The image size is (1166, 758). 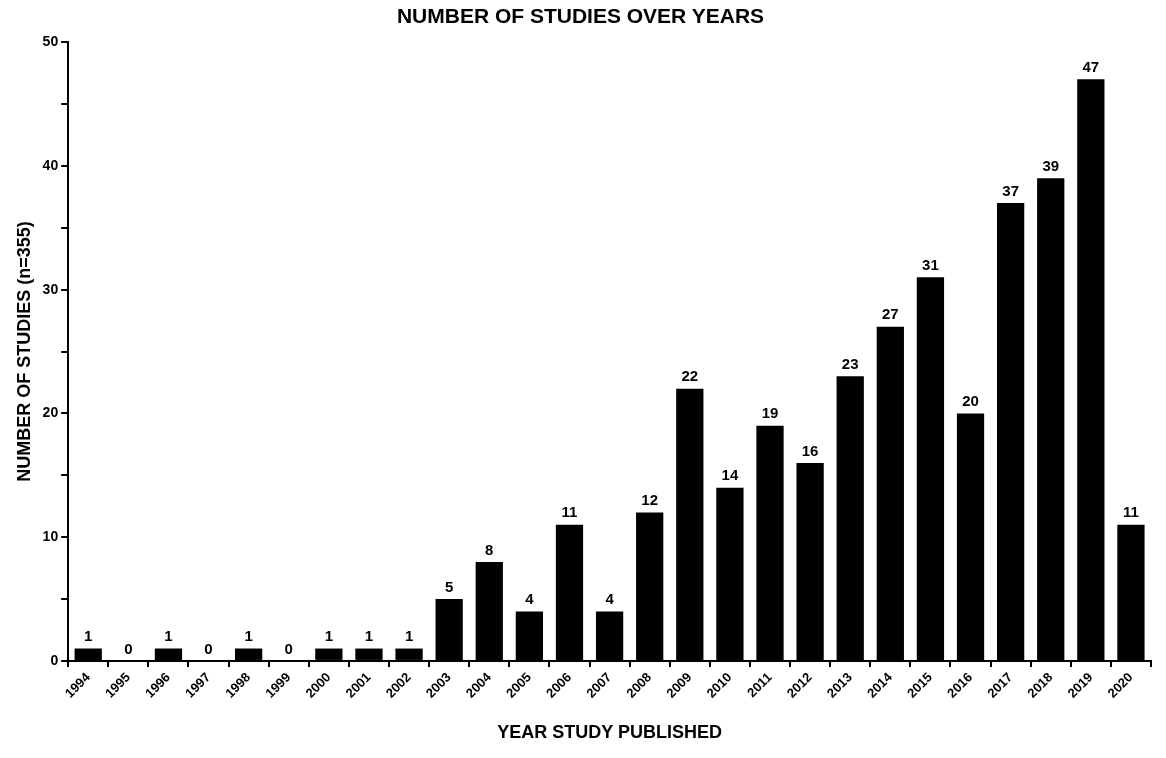 I want to click on data-label: 39, so click(x=1051, y=165).